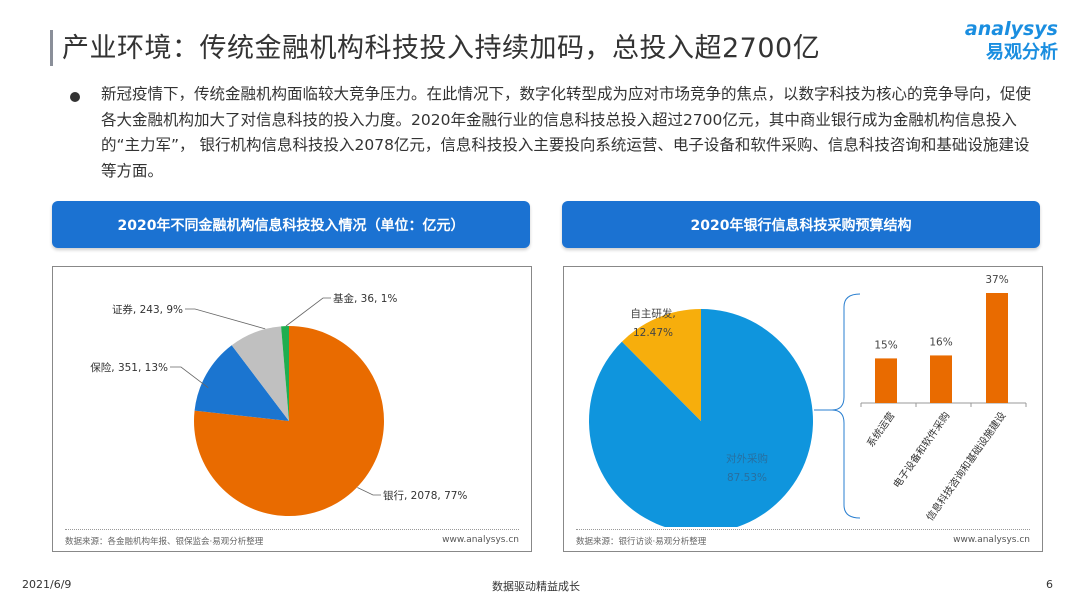  What do you see at coordinates (147, 309) in the screenshot?
I see `pie-label-证券: 证券, 243, 9%` at bounding box center [147, 309].